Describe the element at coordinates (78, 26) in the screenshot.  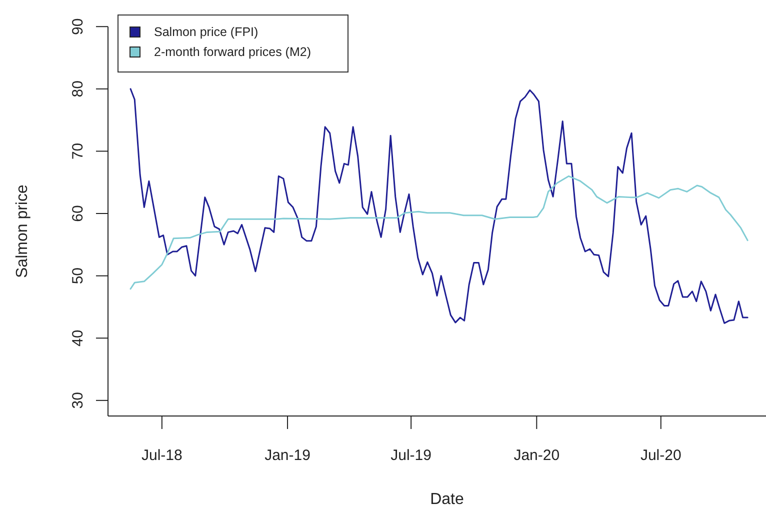
I see `y-tick-label: 90` at that location.